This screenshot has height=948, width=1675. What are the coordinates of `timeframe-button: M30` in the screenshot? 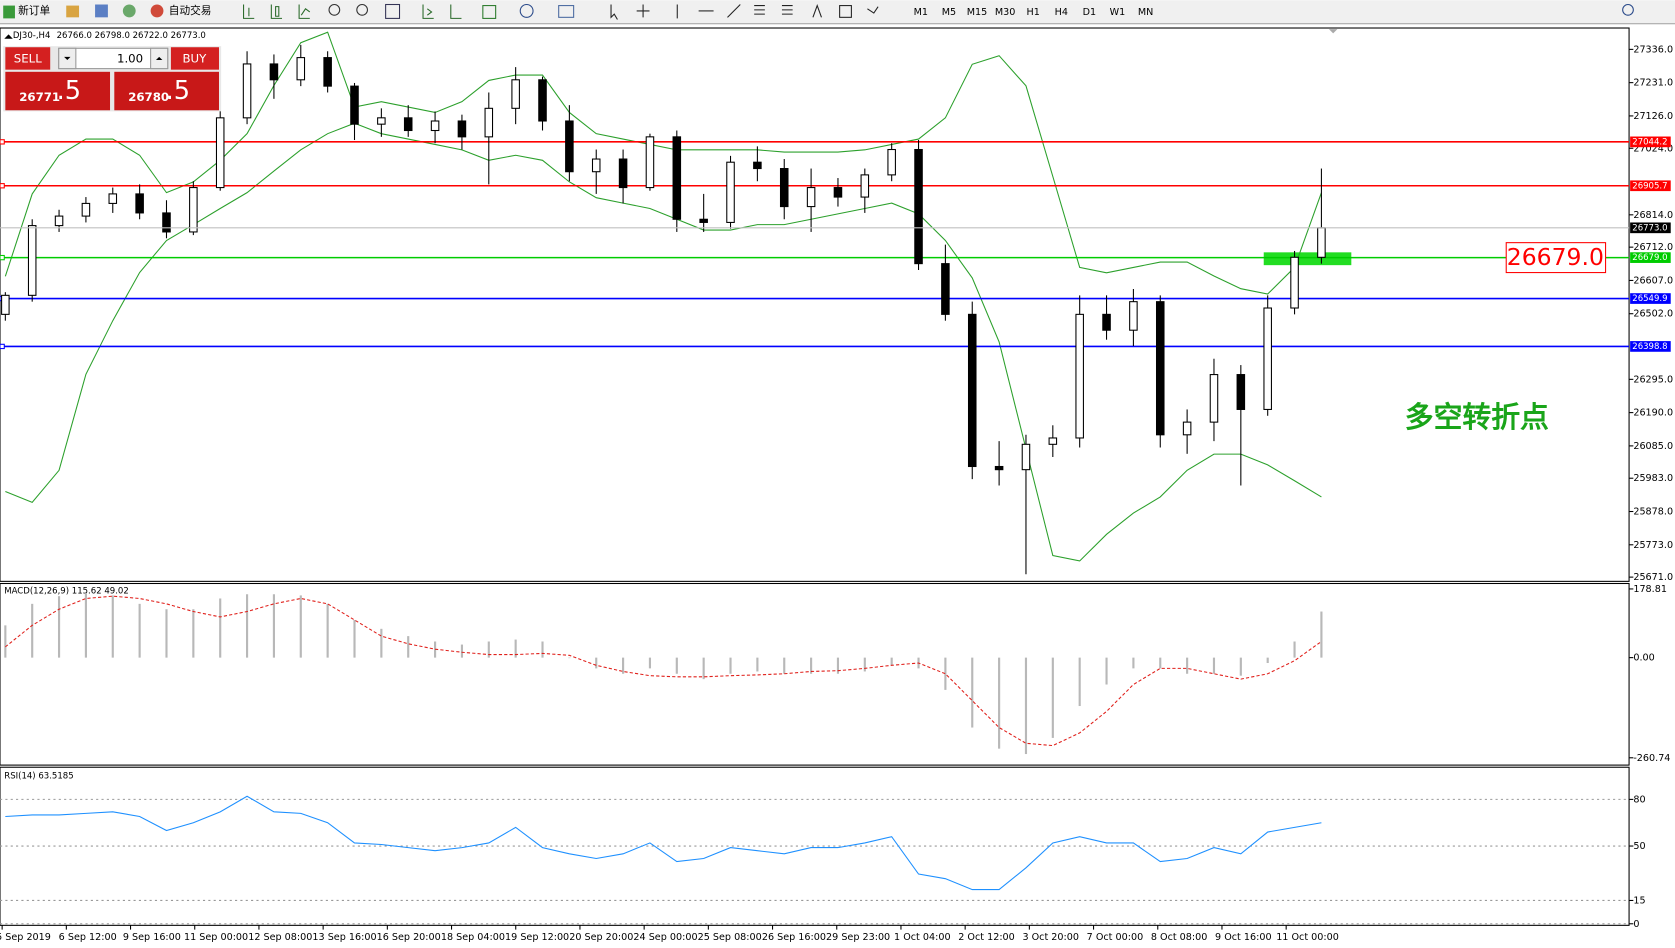 It's located at (1005, 12).